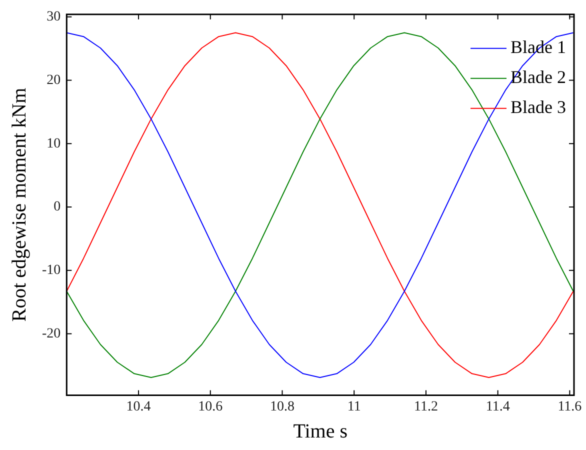 The width and height of the screenshot is (586, 450). Describe the element at coordinates (51, 334) in the screenshot. I see `y-tick-label: -20` at that location.